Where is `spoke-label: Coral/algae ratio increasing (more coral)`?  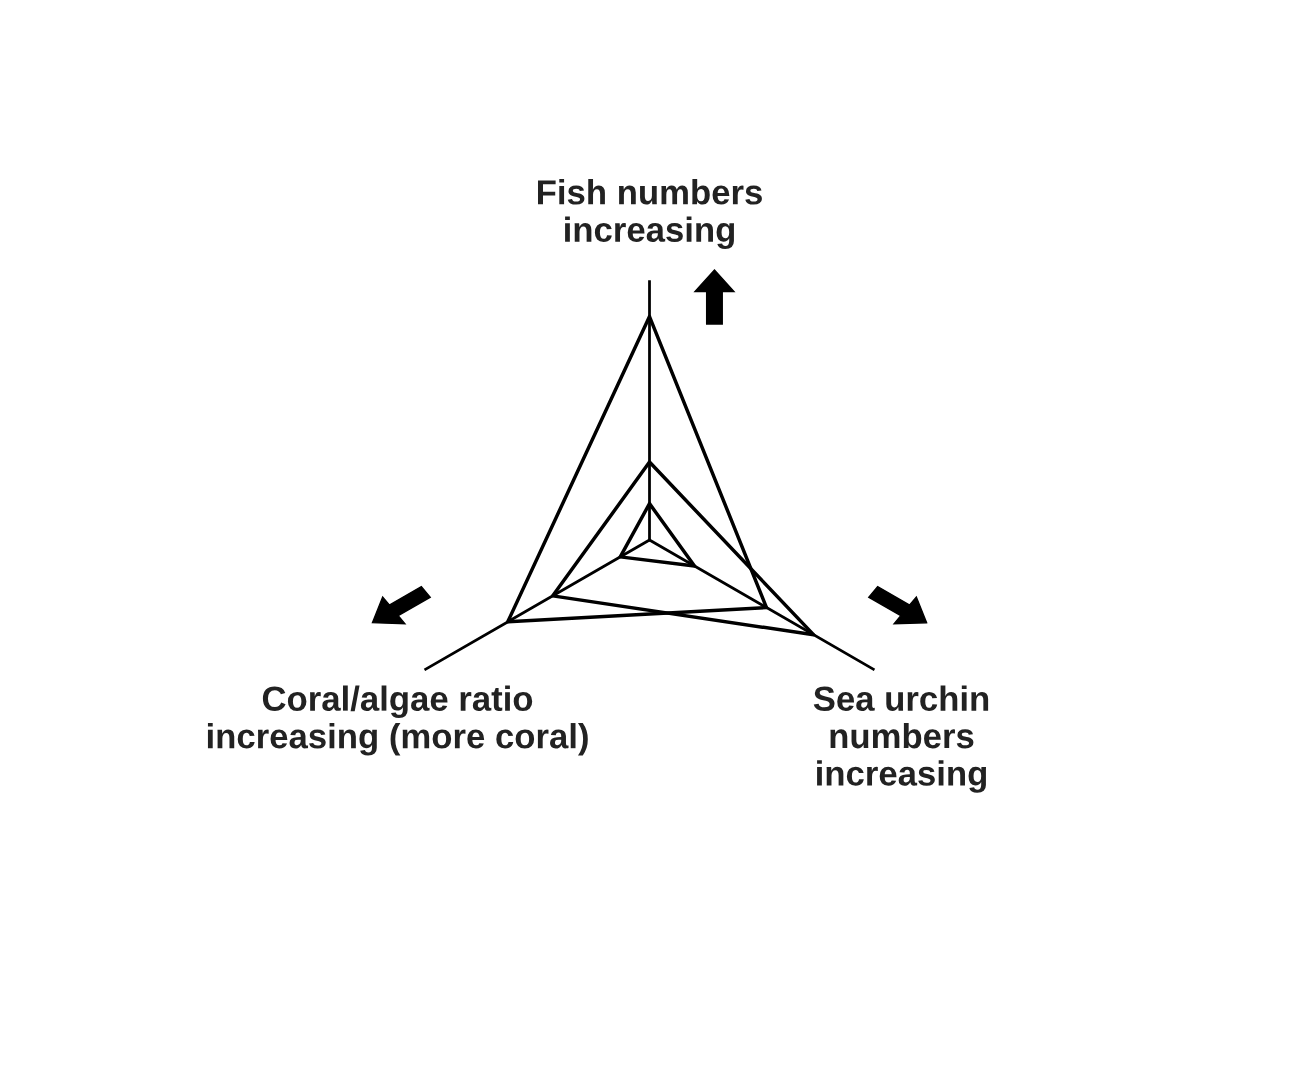
spoke-label: Coral/algae ratio increasing (more coral) is located at coordinates (397, 720).